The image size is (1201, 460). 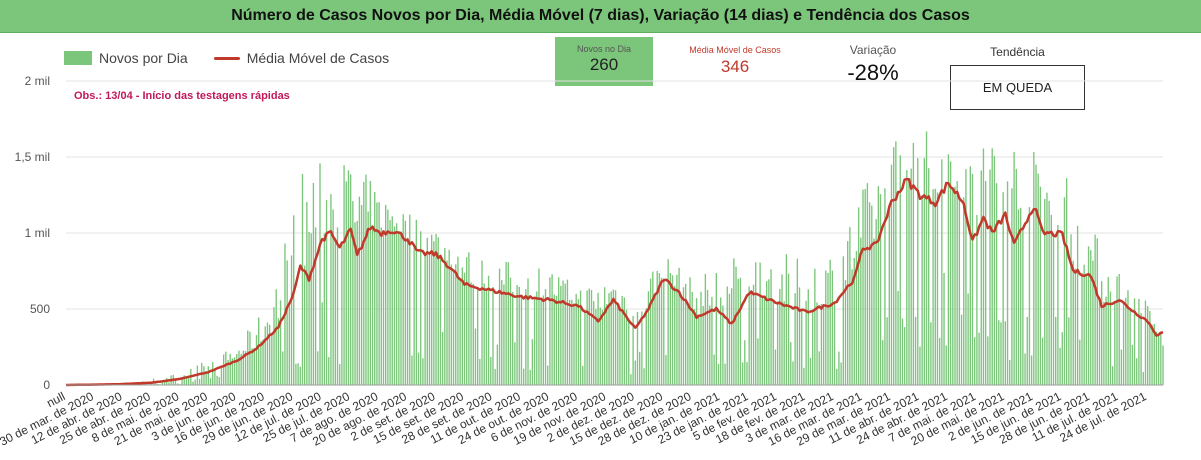 I want to click on y-tick-label: 1 mil, so click(x=37, y=233).